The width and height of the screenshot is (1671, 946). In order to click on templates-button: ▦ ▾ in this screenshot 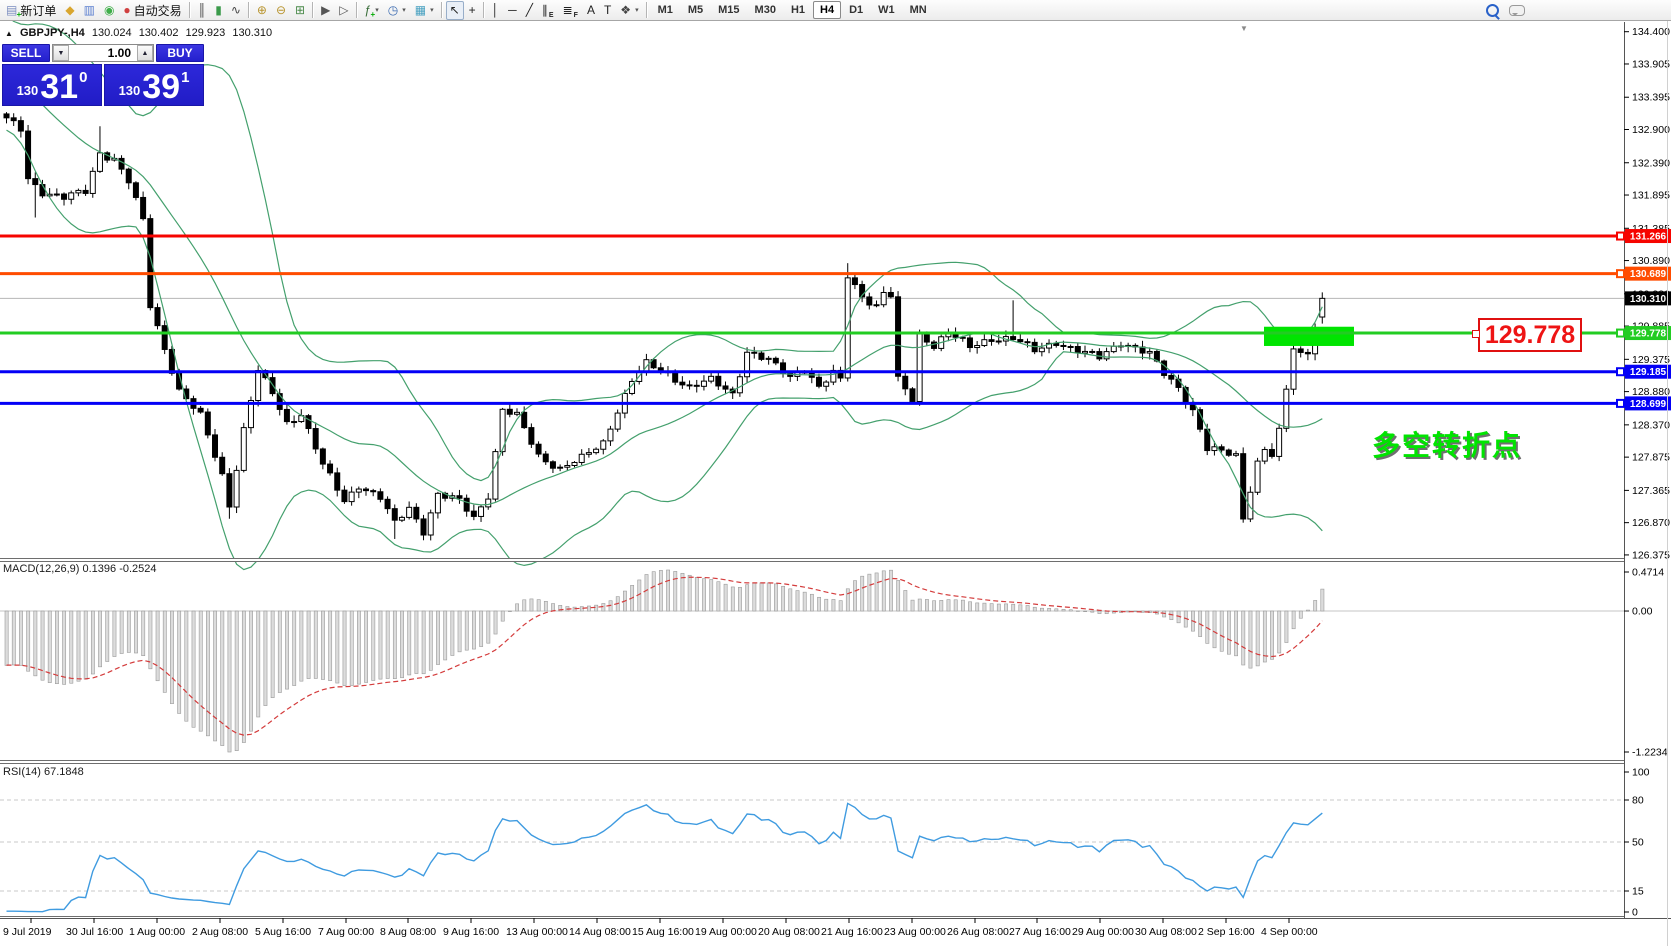, I will do `click(424, 10)`.